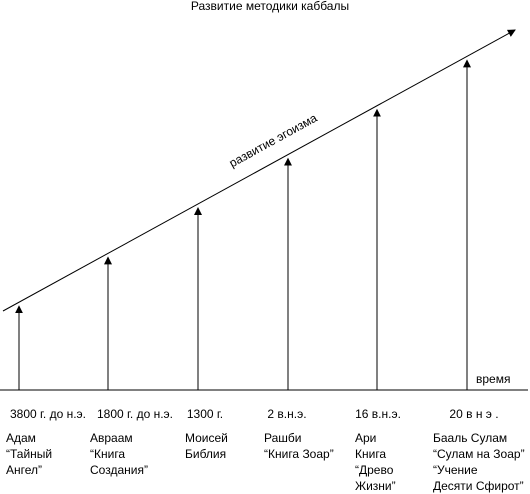 This screenshot has width=530, height=494. Describe the element at coordinates (107, 454) in the screenshot. I see `milestone-text-line: “Книга` at that location.